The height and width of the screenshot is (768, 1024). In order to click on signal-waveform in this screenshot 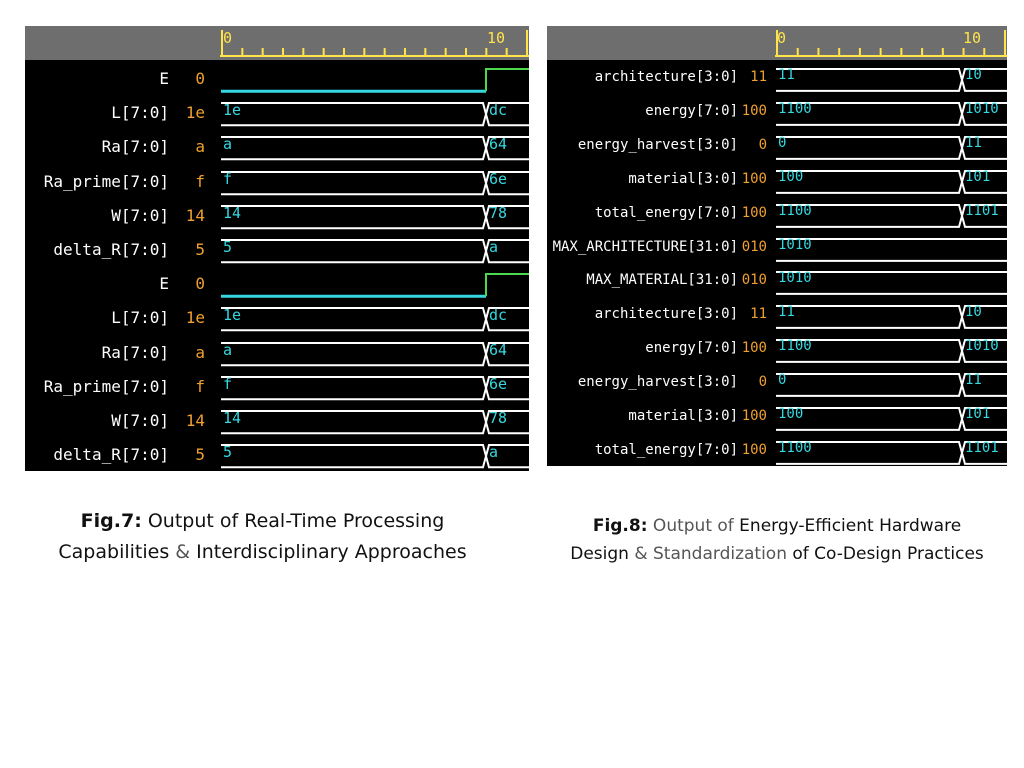, I will do `click(375, 285)`.